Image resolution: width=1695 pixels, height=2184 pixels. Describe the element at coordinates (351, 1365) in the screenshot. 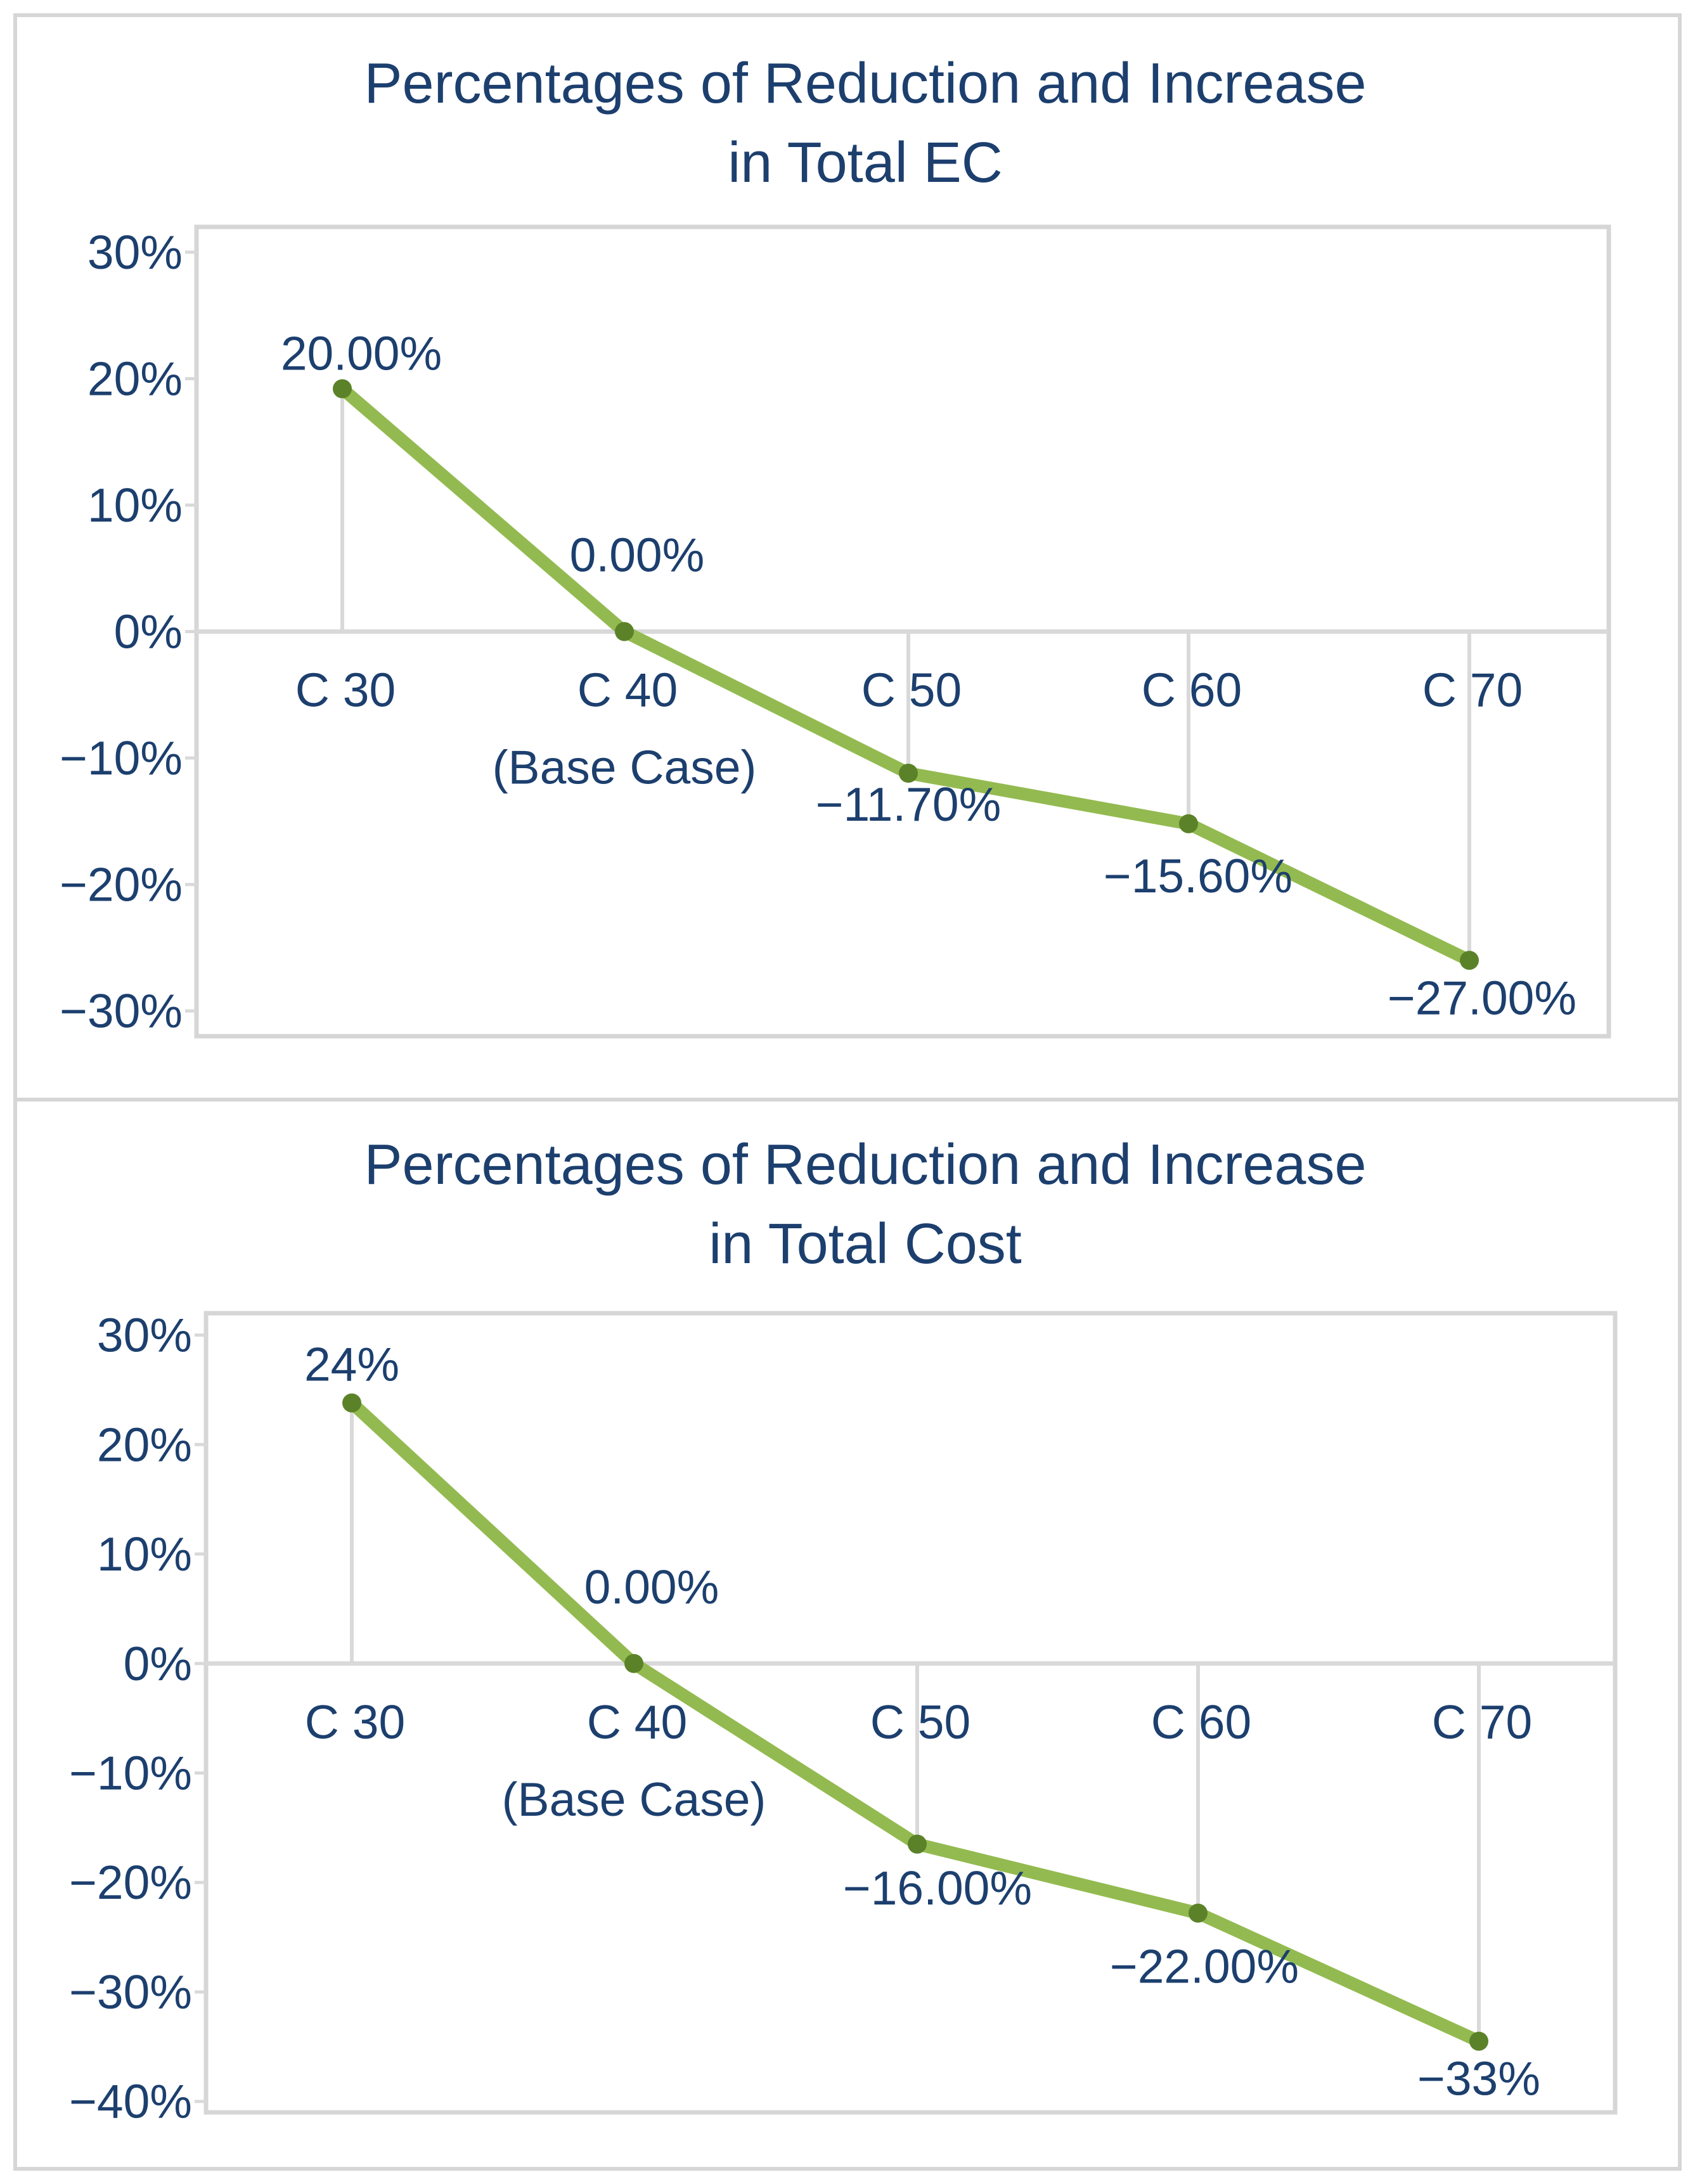

I see `data-label: 24%` at that location.